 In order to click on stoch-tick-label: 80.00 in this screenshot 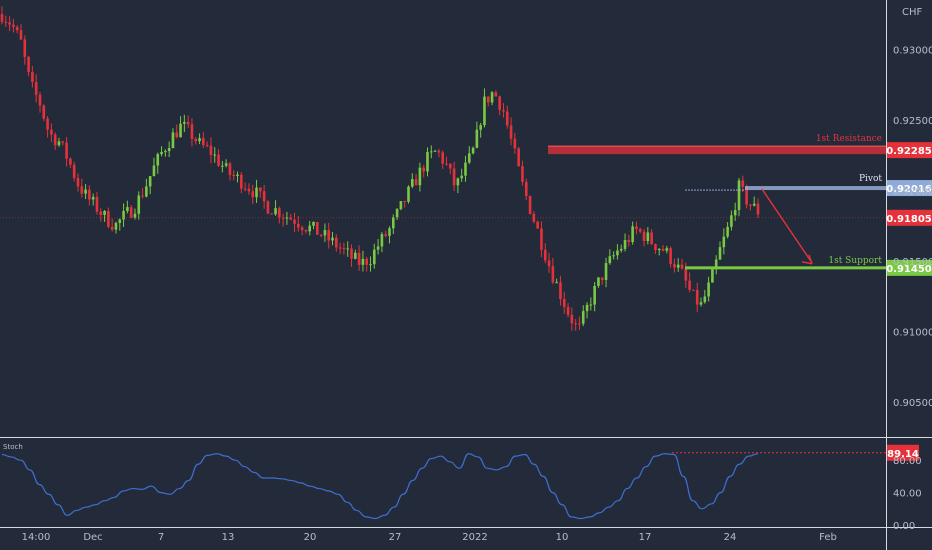, I will do `click(907, 461)`.